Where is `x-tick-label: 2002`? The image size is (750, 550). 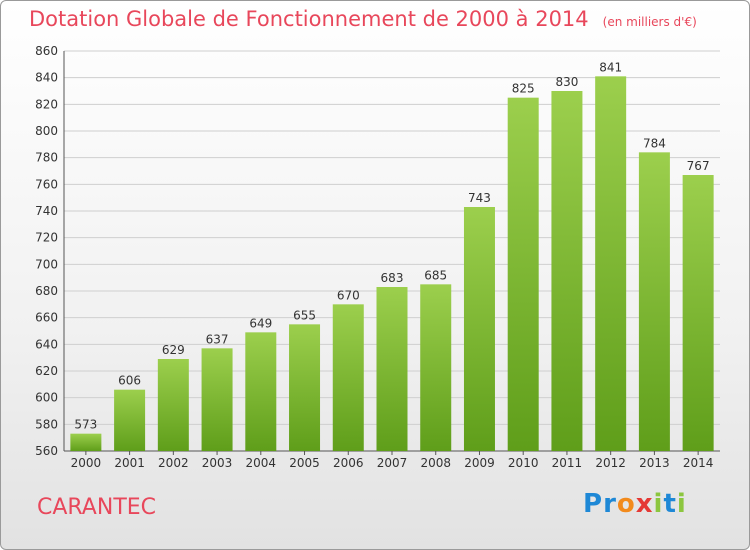 x-tick-label: 2002 is located at coordinates (173, 463).